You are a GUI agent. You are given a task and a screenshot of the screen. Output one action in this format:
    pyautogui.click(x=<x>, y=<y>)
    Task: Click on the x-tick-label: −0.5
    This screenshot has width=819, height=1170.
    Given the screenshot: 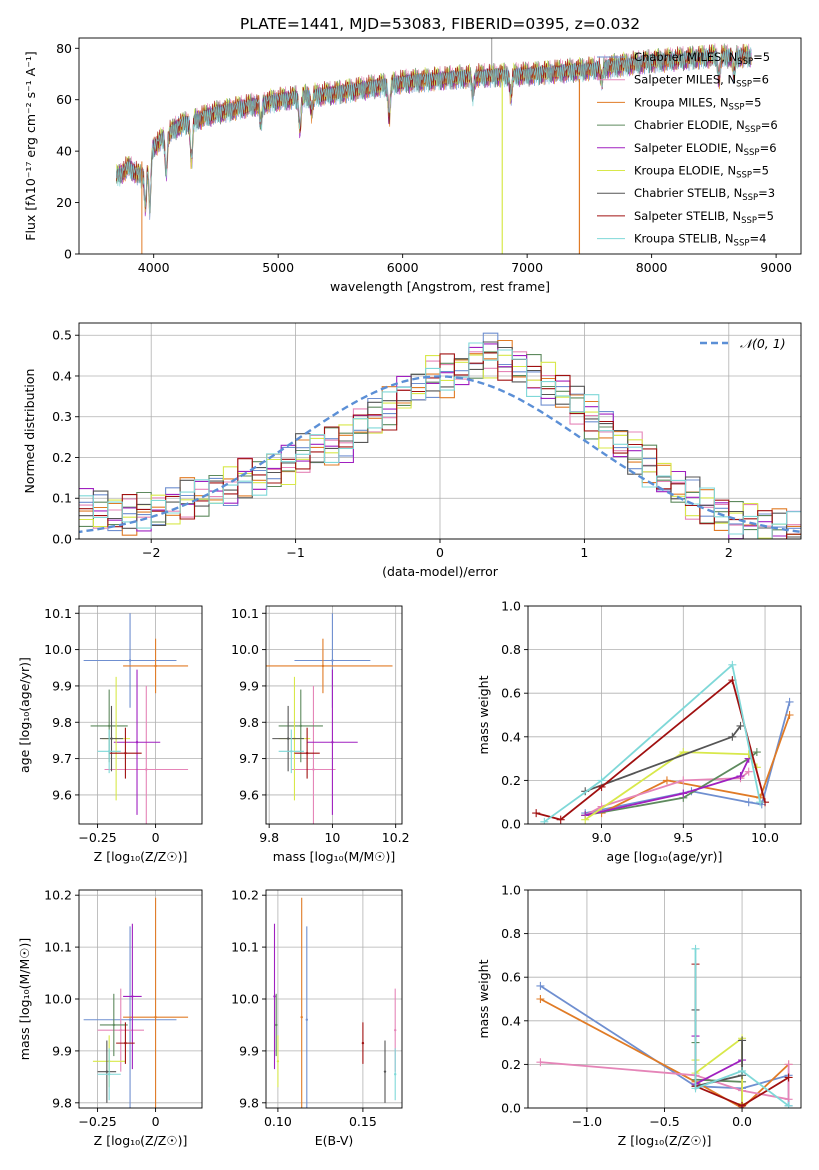 What is the action you would take?
    pyautogui.click(x=664, y=1121)
    